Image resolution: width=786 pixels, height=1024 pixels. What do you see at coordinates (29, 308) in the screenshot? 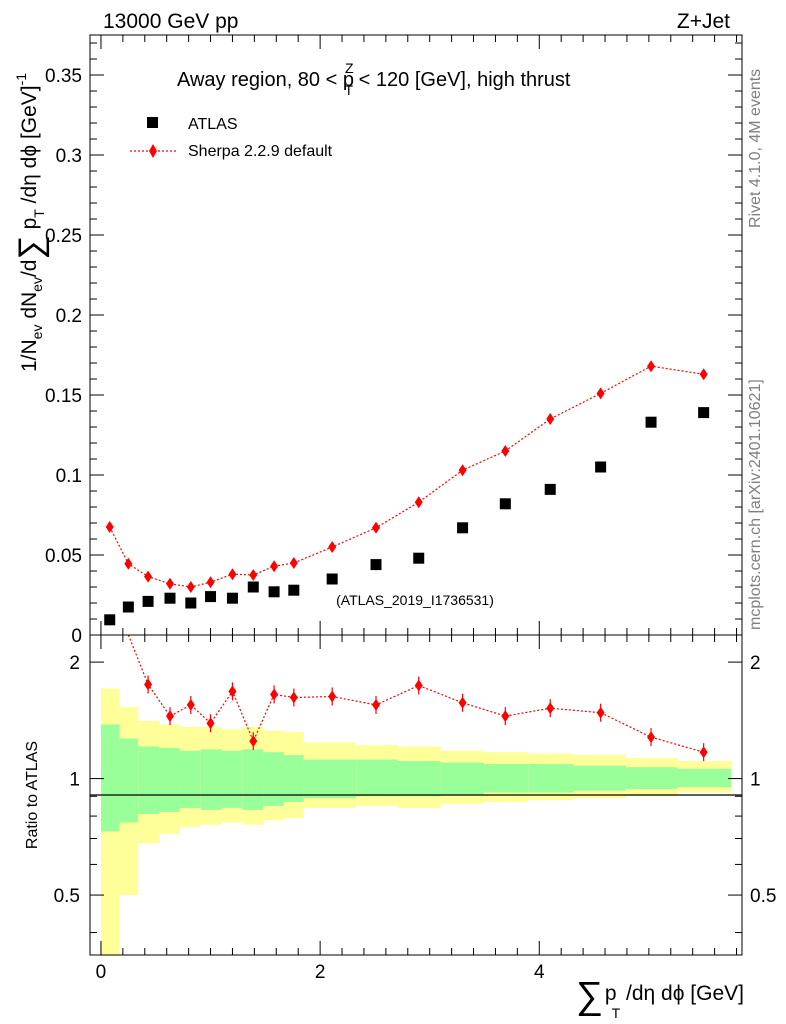
I see `ylabel-part-2: dN` at bounding box center [29, 308].